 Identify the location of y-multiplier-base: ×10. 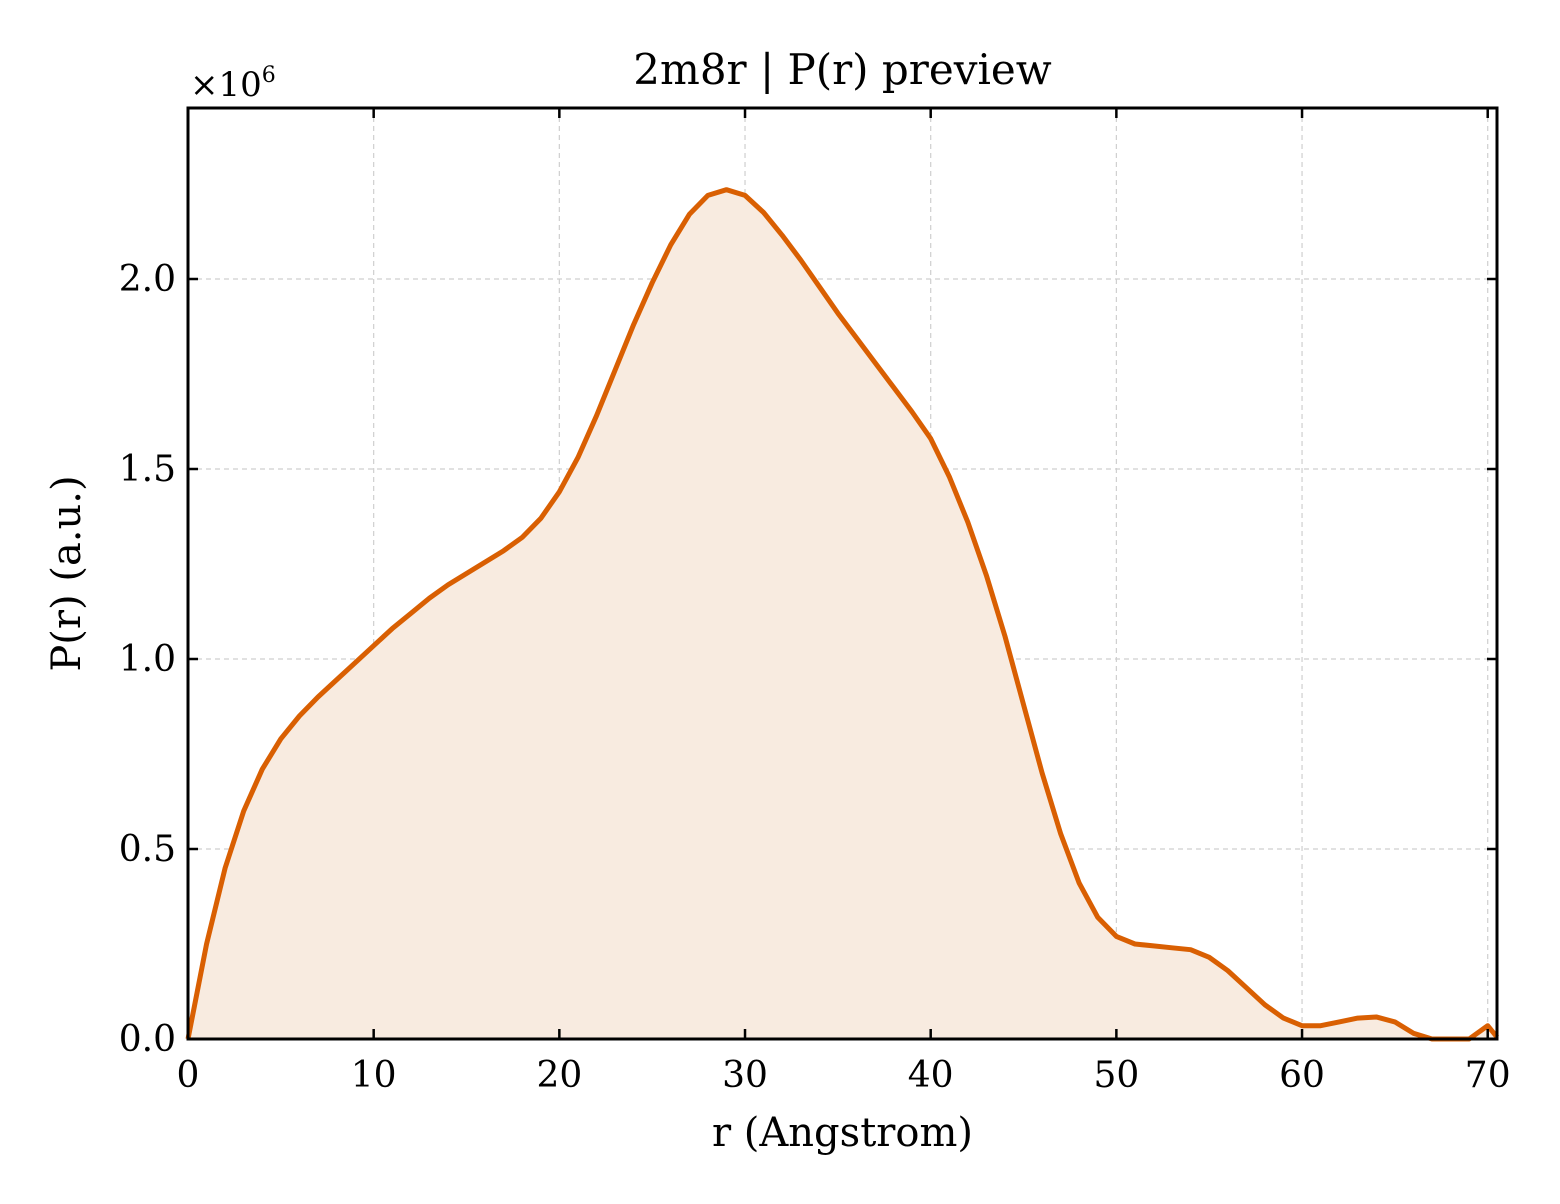
(226, 85).